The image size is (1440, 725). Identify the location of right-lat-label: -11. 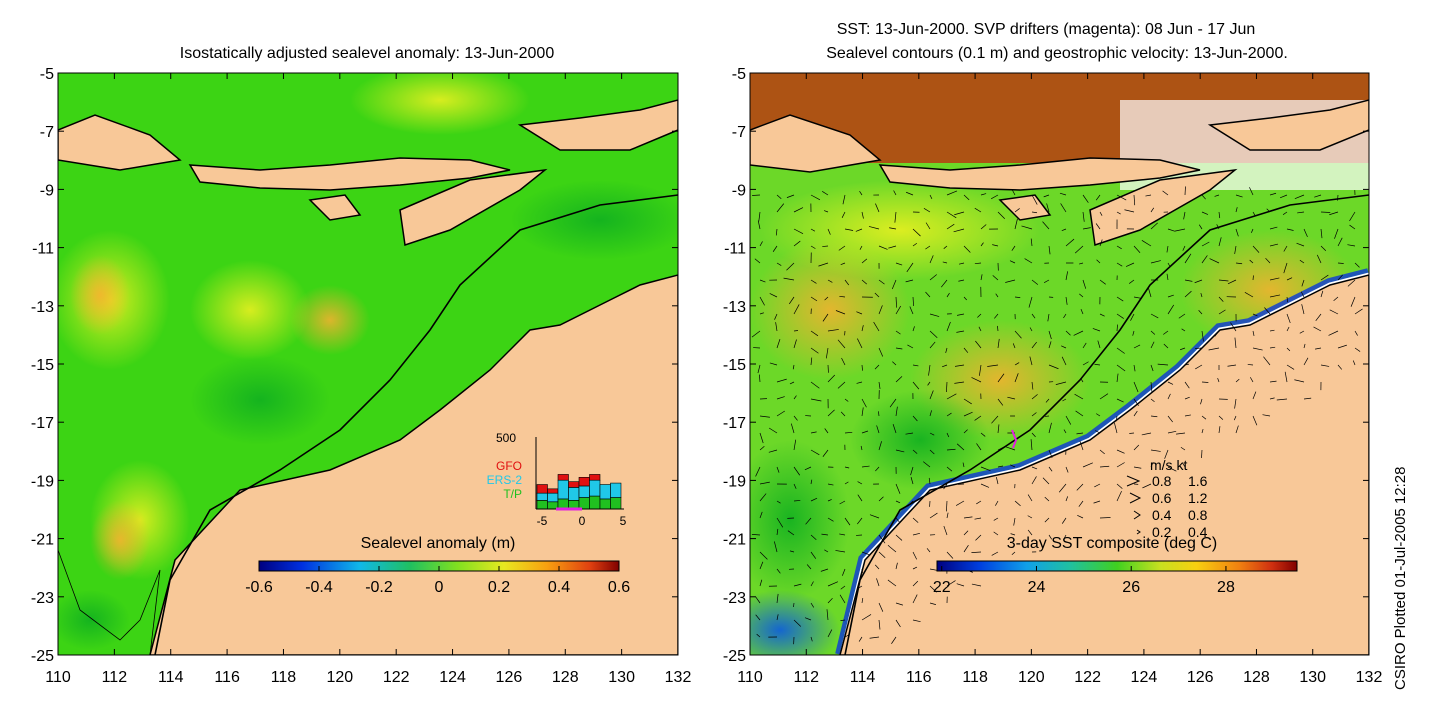
(735, 249).